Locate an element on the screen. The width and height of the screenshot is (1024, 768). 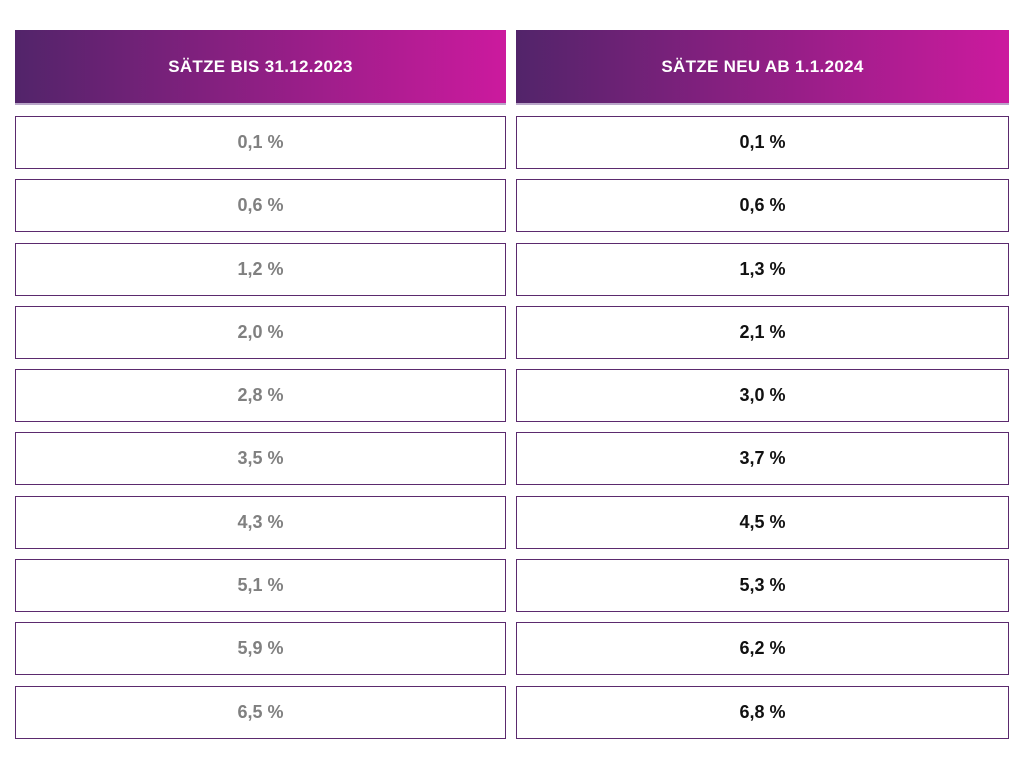
new-rate-cell: 0,1 % is located at coordinates (762, 142).